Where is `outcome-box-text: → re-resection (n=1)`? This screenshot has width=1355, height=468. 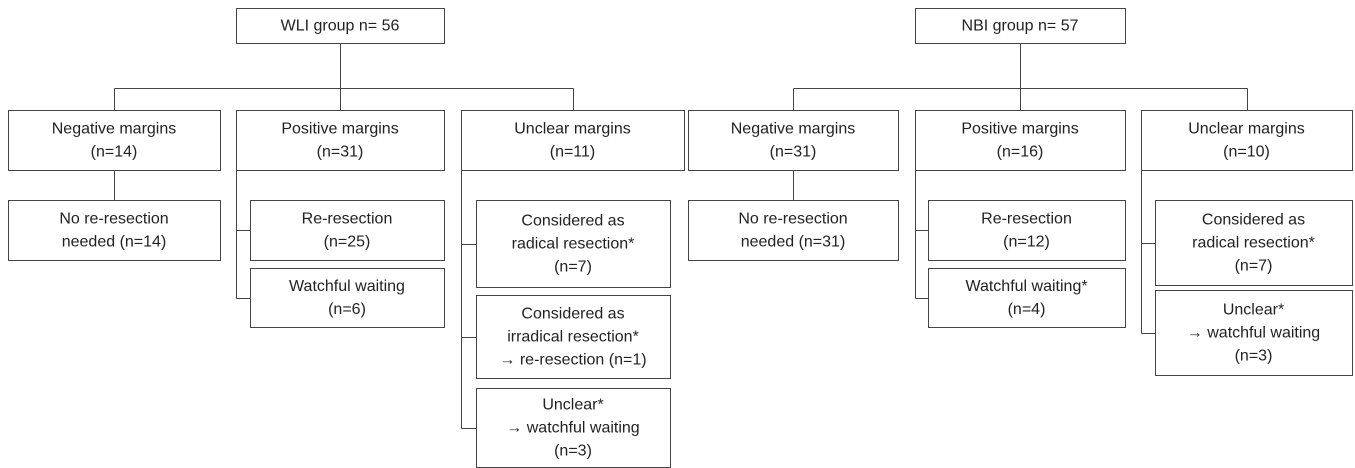
outcome-box-text: → re-resection (n=1) is located at coordinates (572, 360).